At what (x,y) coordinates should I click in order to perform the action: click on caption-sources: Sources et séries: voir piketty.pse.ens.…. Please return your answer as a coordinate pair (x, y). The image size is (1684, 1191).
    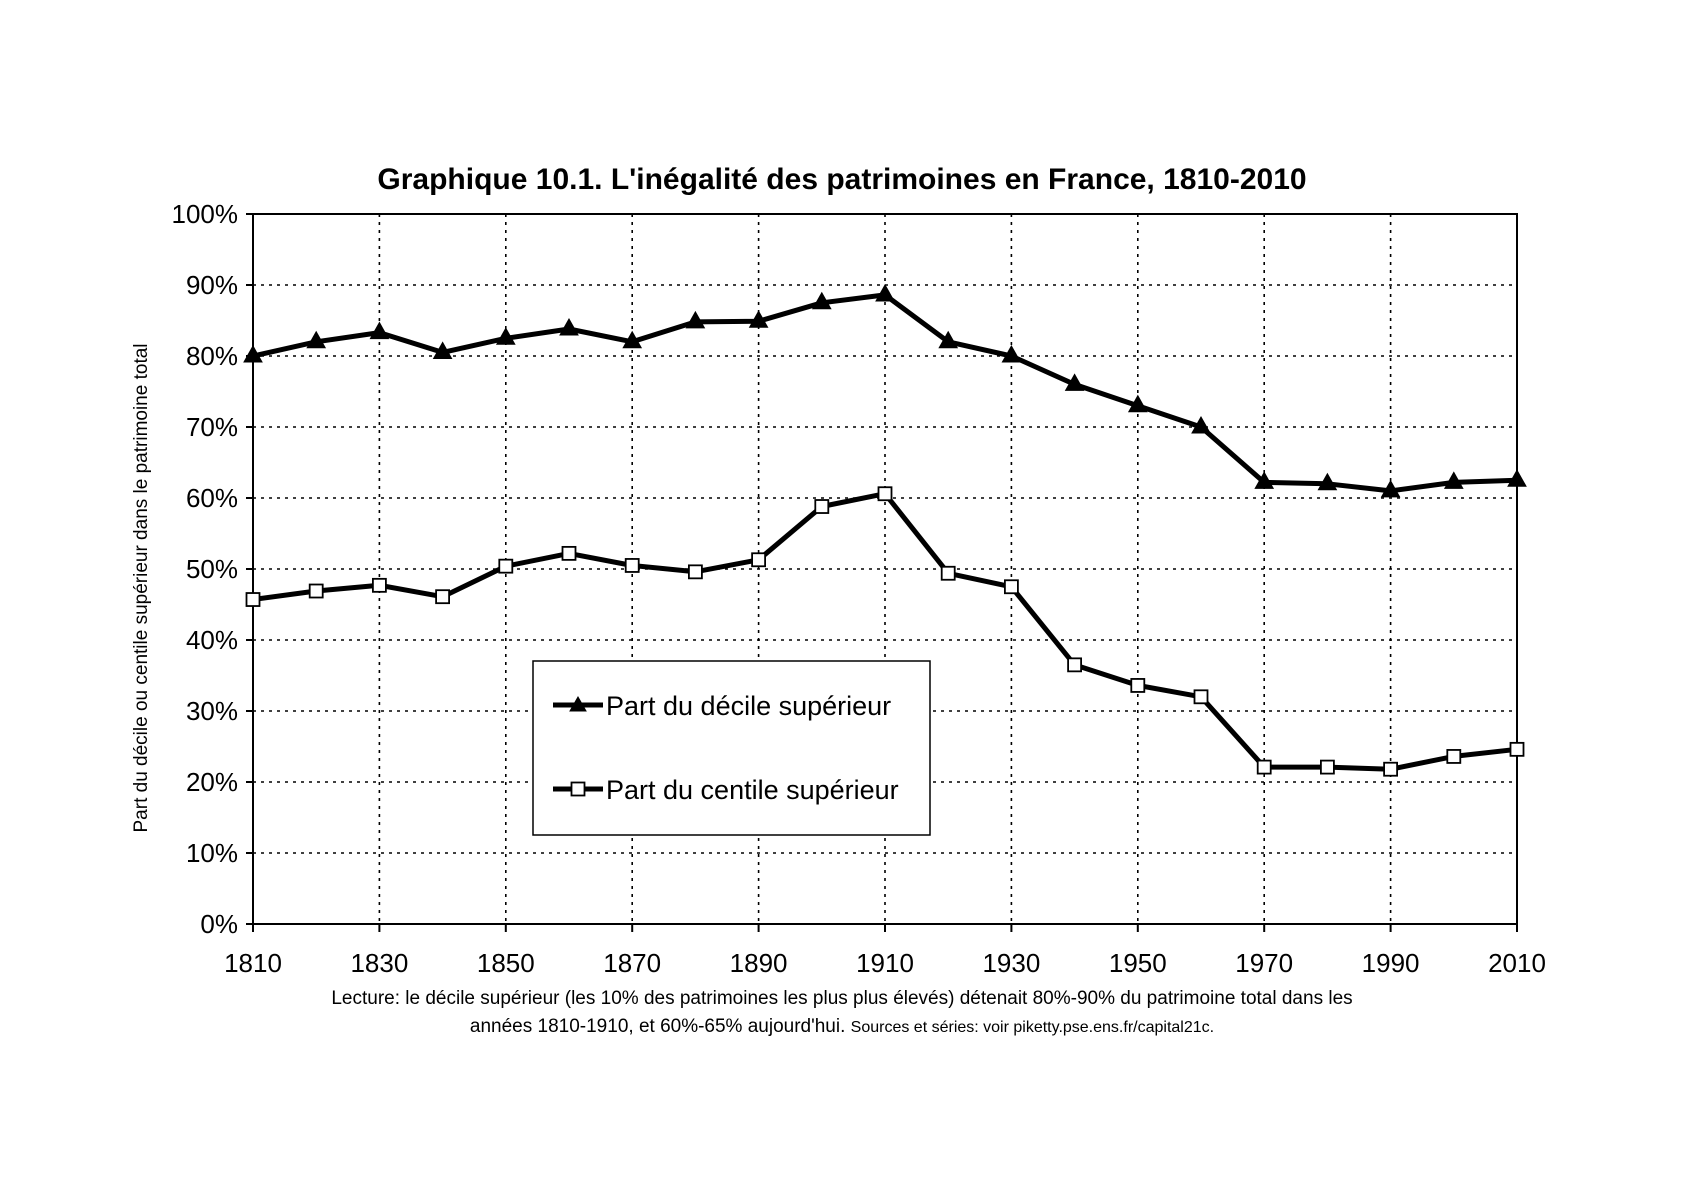
    Looking at the image, I should click on (1032, 1027).